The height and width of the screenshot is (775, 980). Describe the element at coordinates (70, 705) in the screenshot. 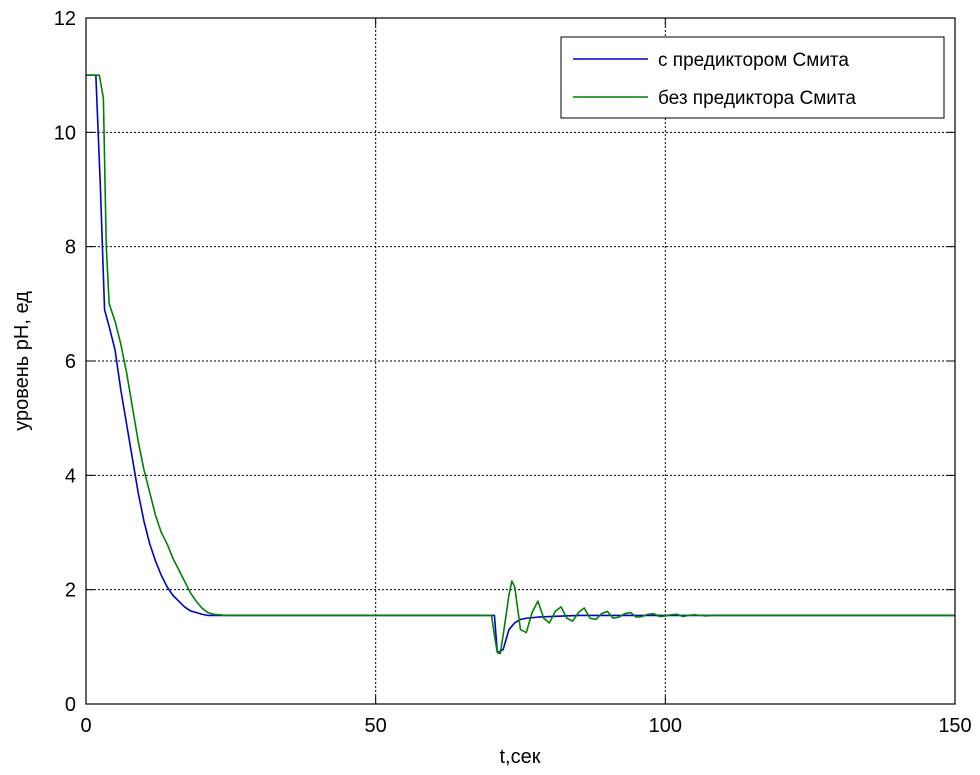

I see `y-tick-label: 0` at that location.